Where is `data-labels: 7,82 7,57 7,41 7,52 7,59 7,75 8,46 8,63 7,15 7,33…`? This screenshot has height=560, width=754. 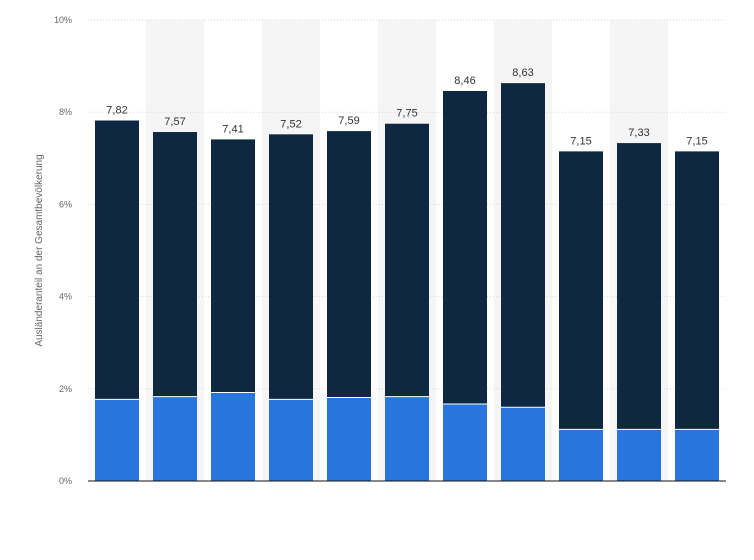
data-labels: 7,82 7,57 7,41 7,52 7,59 7,75 8,46 8,63 7,15 7,33… is located at coordinates (406, 107).